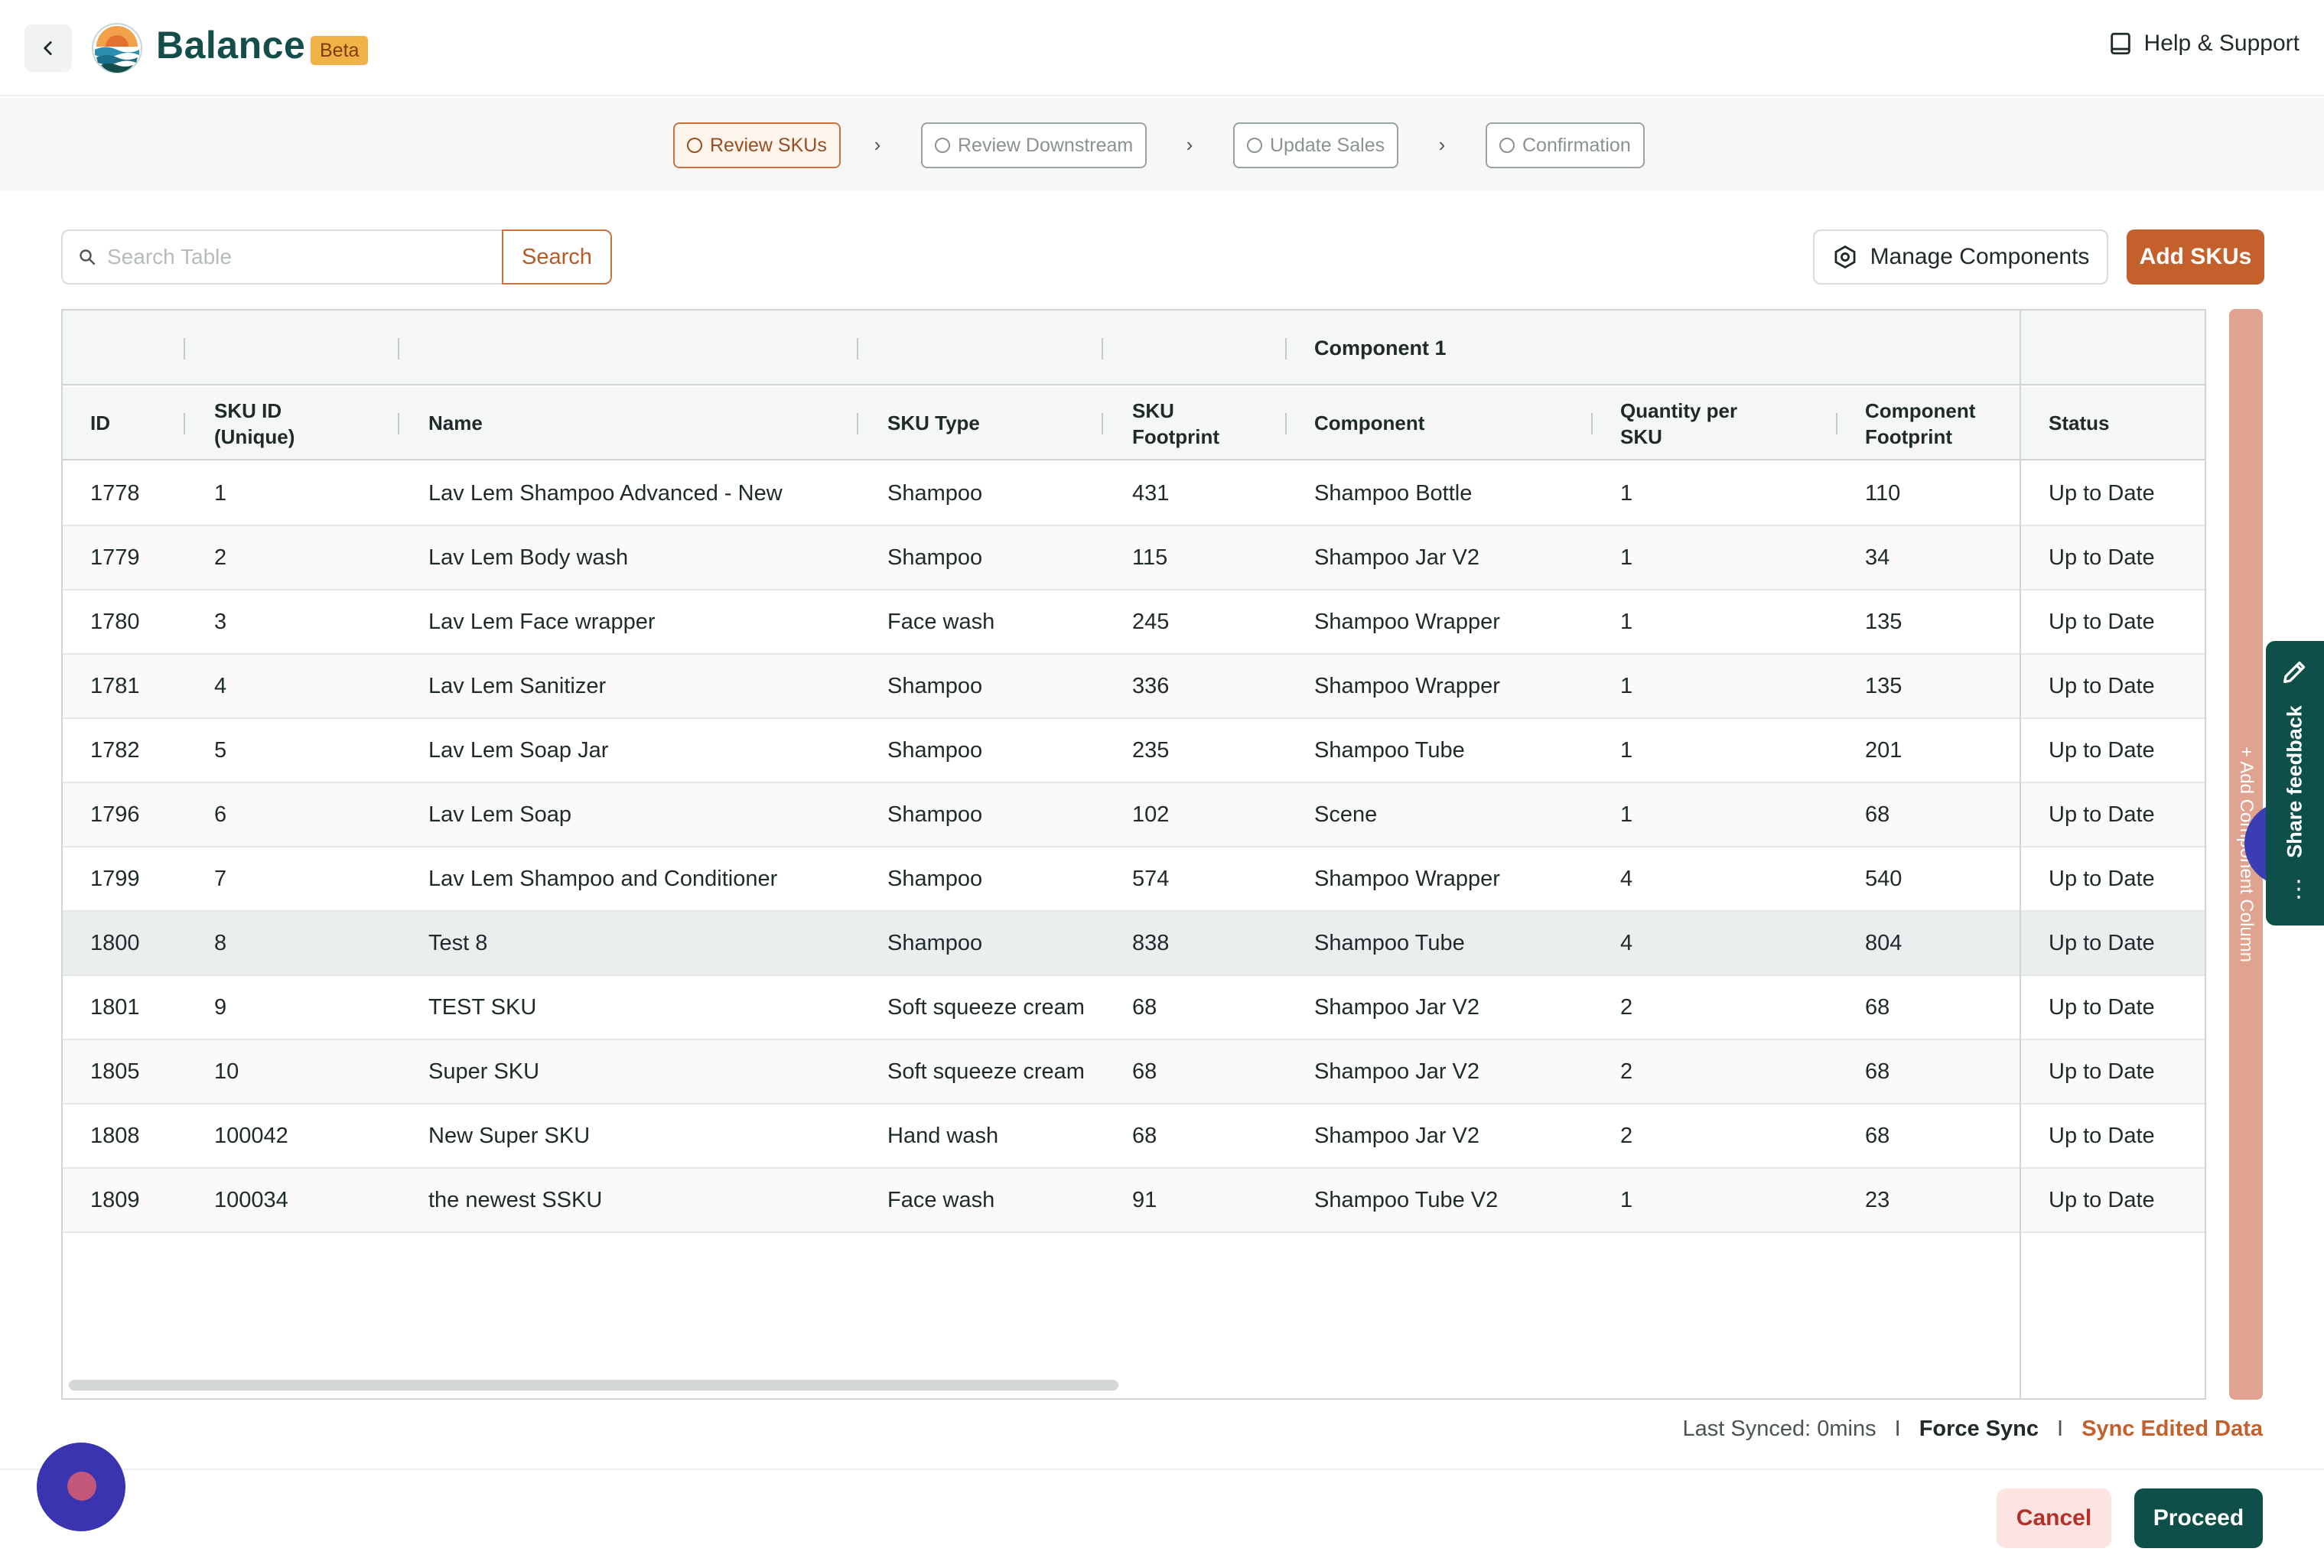 Image resolution: width=2324 pixels, height=1568 pixels. What do you see at coordinates (340, 50) in the screenshot?
I see `beta-badge: Beta` at bounding box center [340, 50].